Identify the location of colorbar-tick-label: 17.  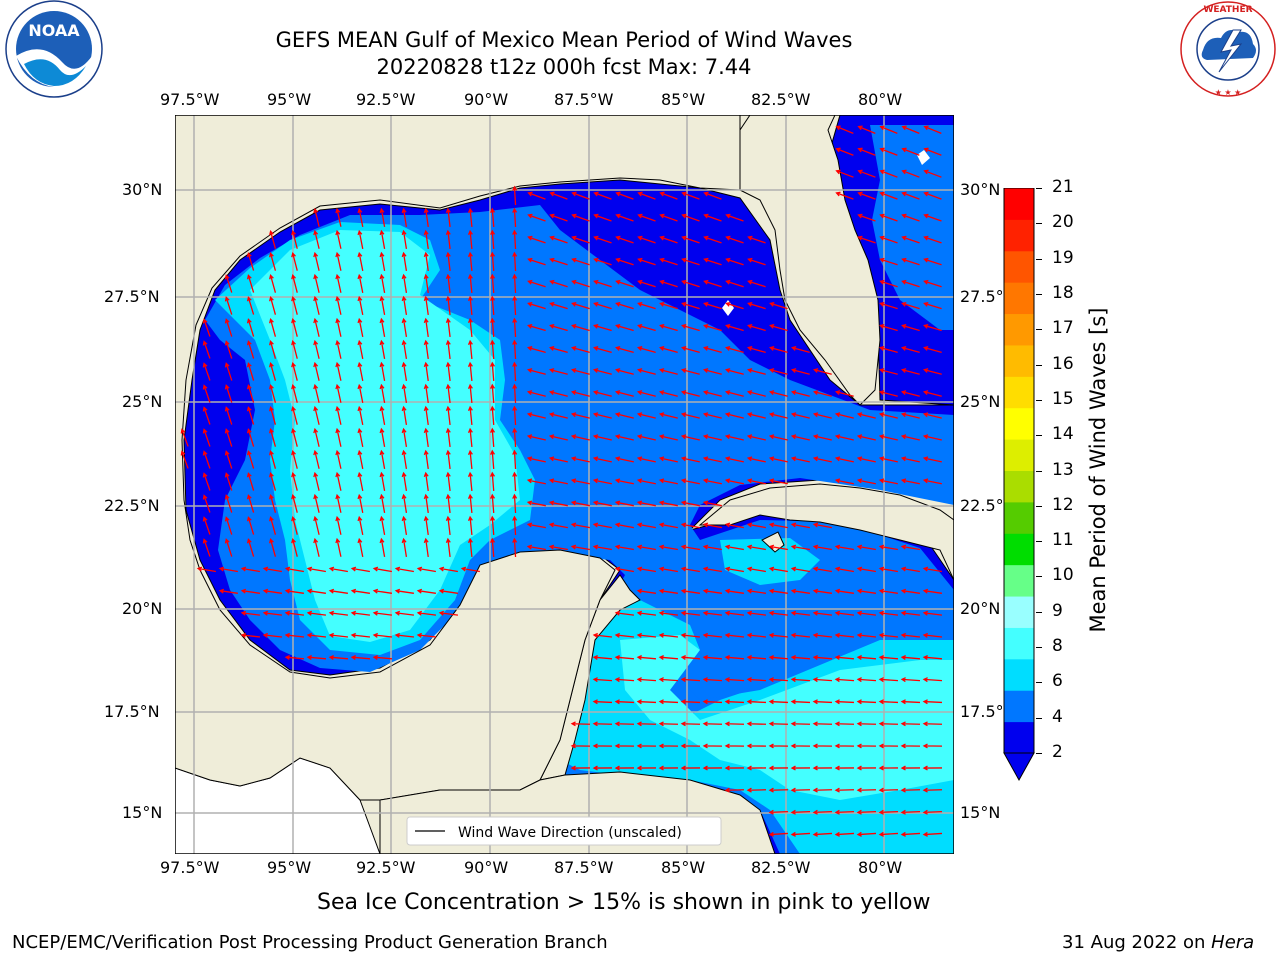
(1063, 328).